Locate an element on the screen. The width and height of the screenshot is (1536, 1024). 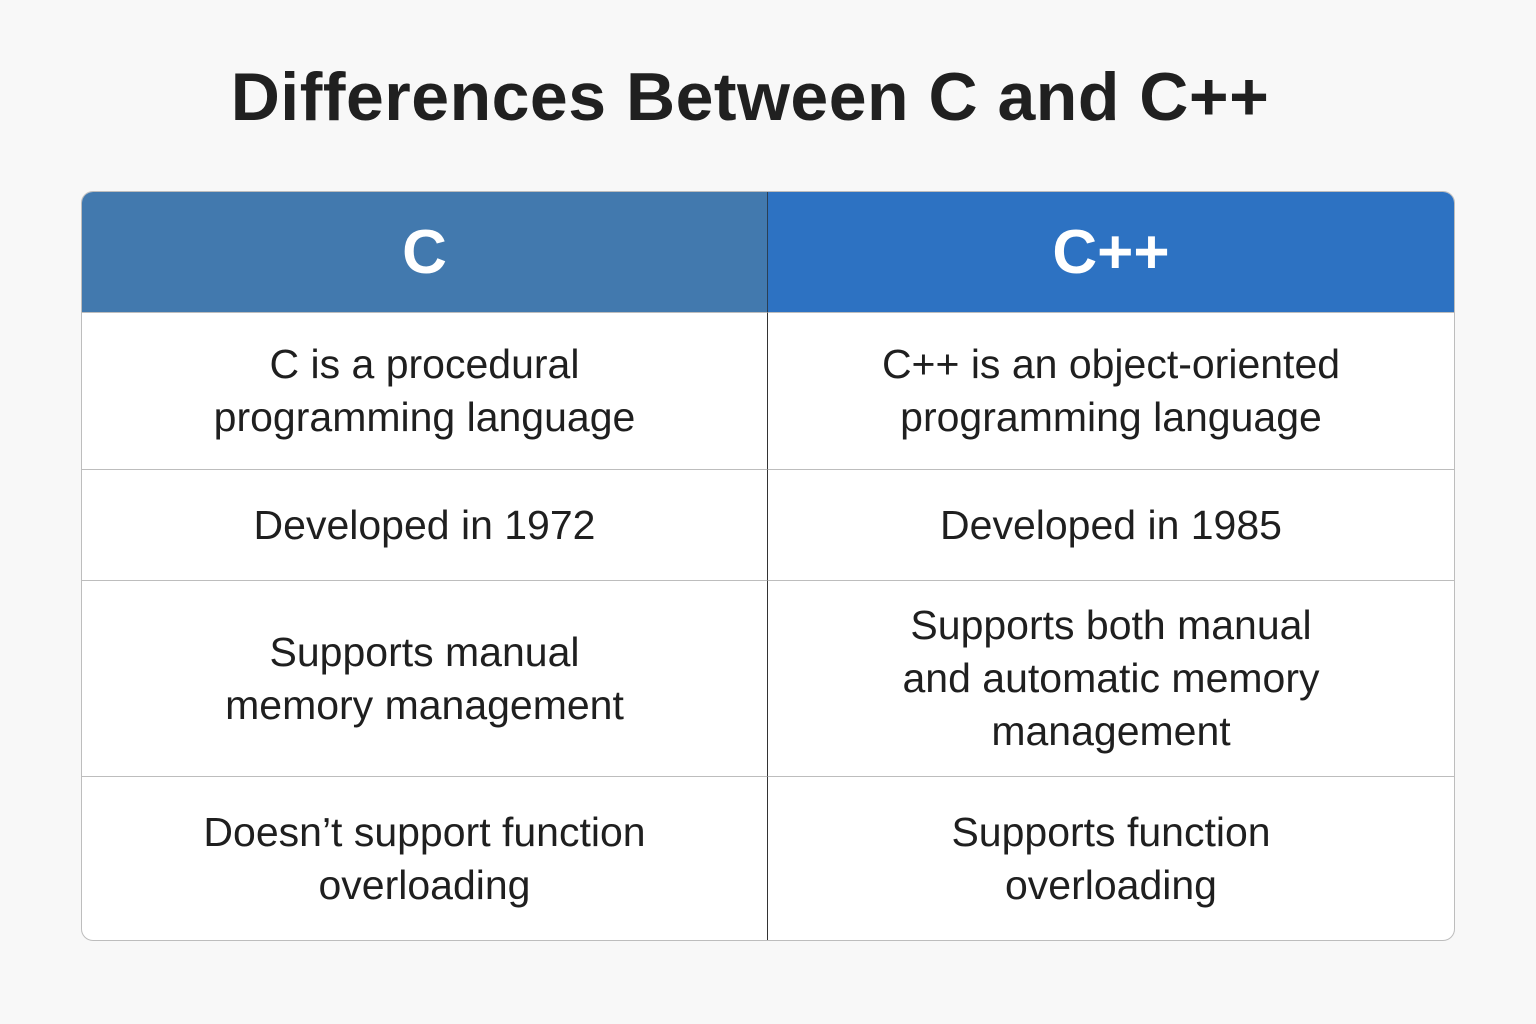
table-cell: C is a procedural programming language is located at coordinates (425, 390).